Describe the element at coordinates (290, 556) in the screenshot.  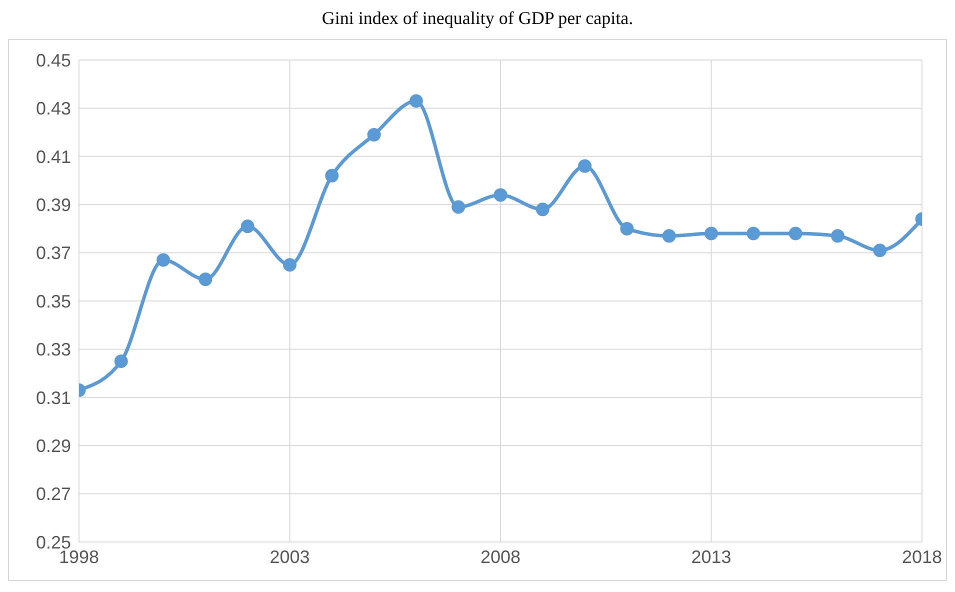
I see `x-tick-label: 2003` at that location.